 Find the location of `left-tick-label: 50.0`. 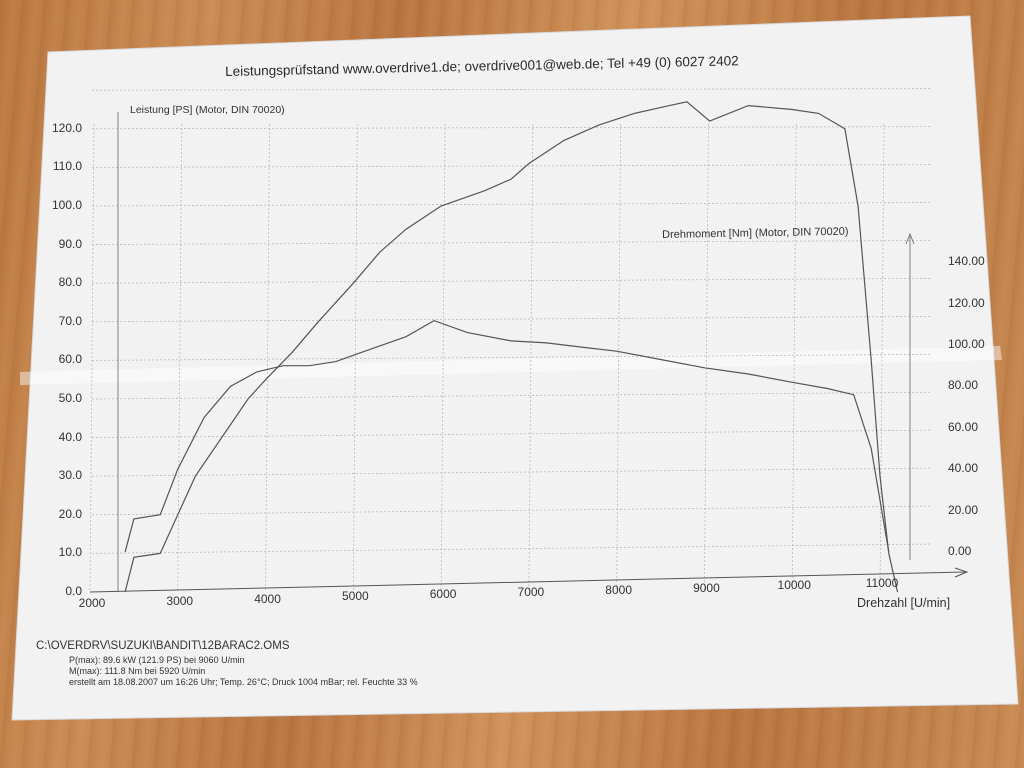

left-tick-label: 50.0 is located at coordinates (70, 398).